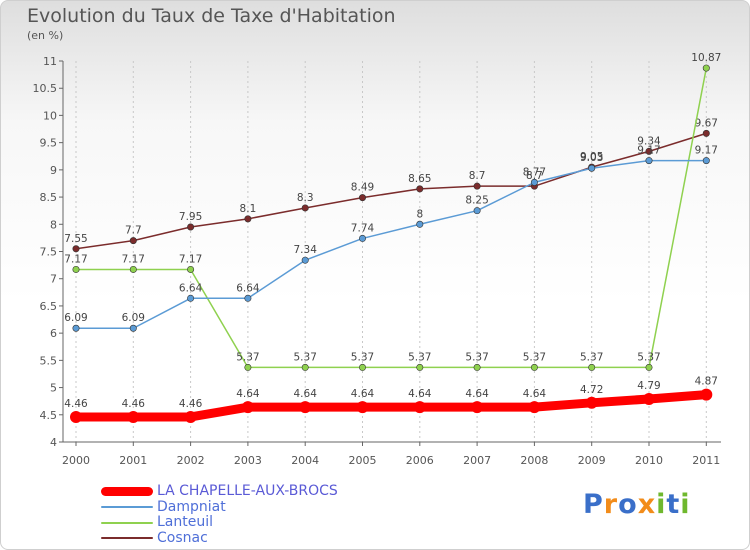 Image resolution: width=750 pixels, height=550 pixels. Describe the element at coordinates (185, 522) in the screenshot. I see `legend-label: Lanteuil` at that location.